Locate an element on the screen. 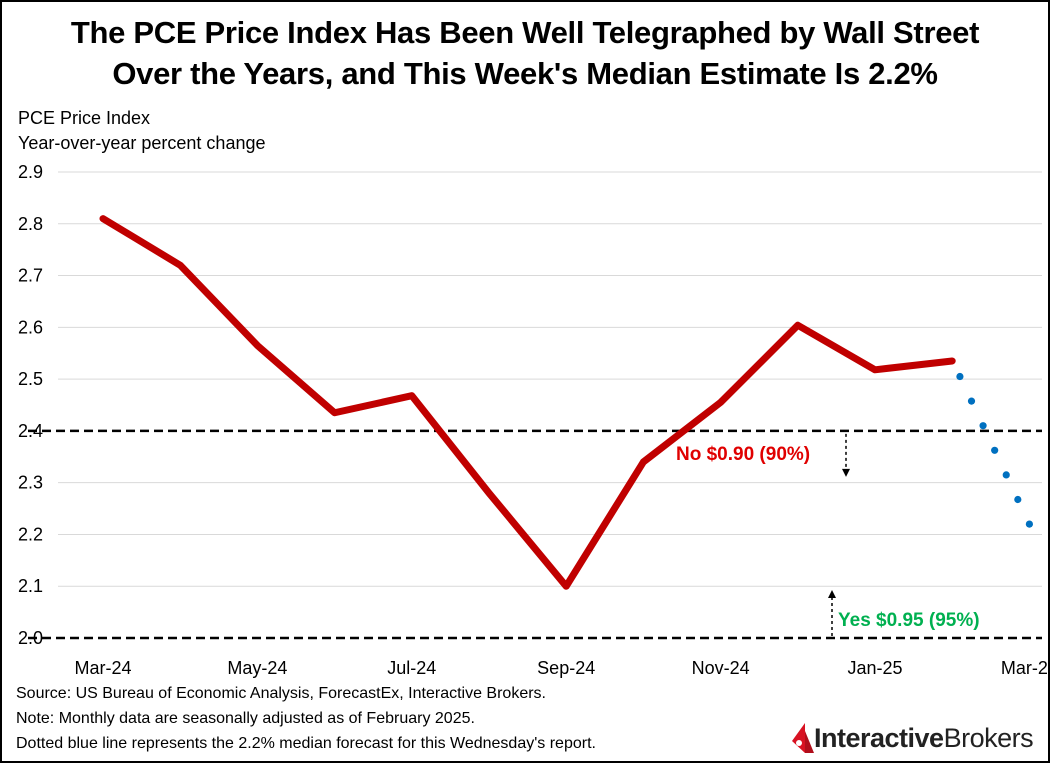 The height and width of the screenshot is (763, 1050). logo-mark-icon is located at coordinates (803, 738).